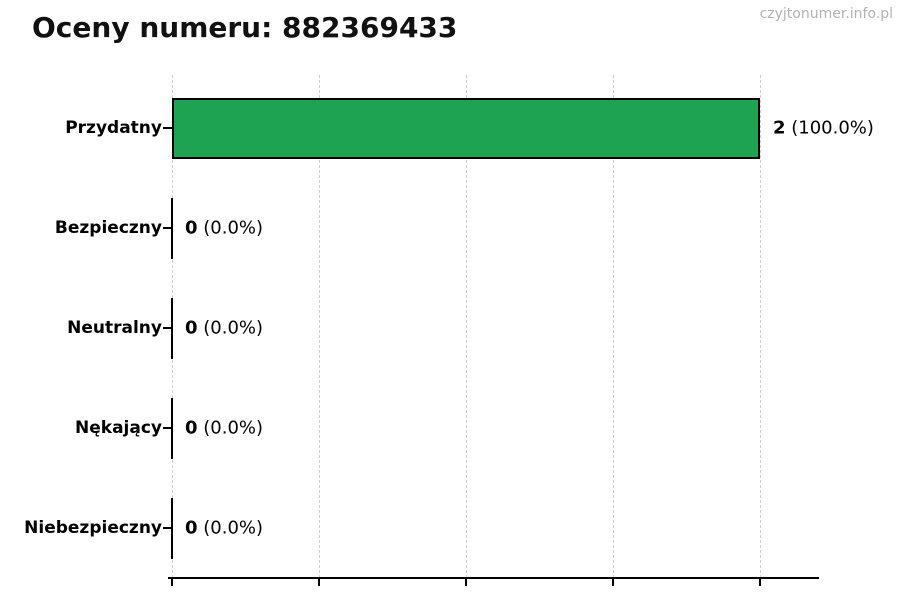 This screenshot has height=600, width=900. I want to click on value-percent: (100.0%), so click(829, 128).